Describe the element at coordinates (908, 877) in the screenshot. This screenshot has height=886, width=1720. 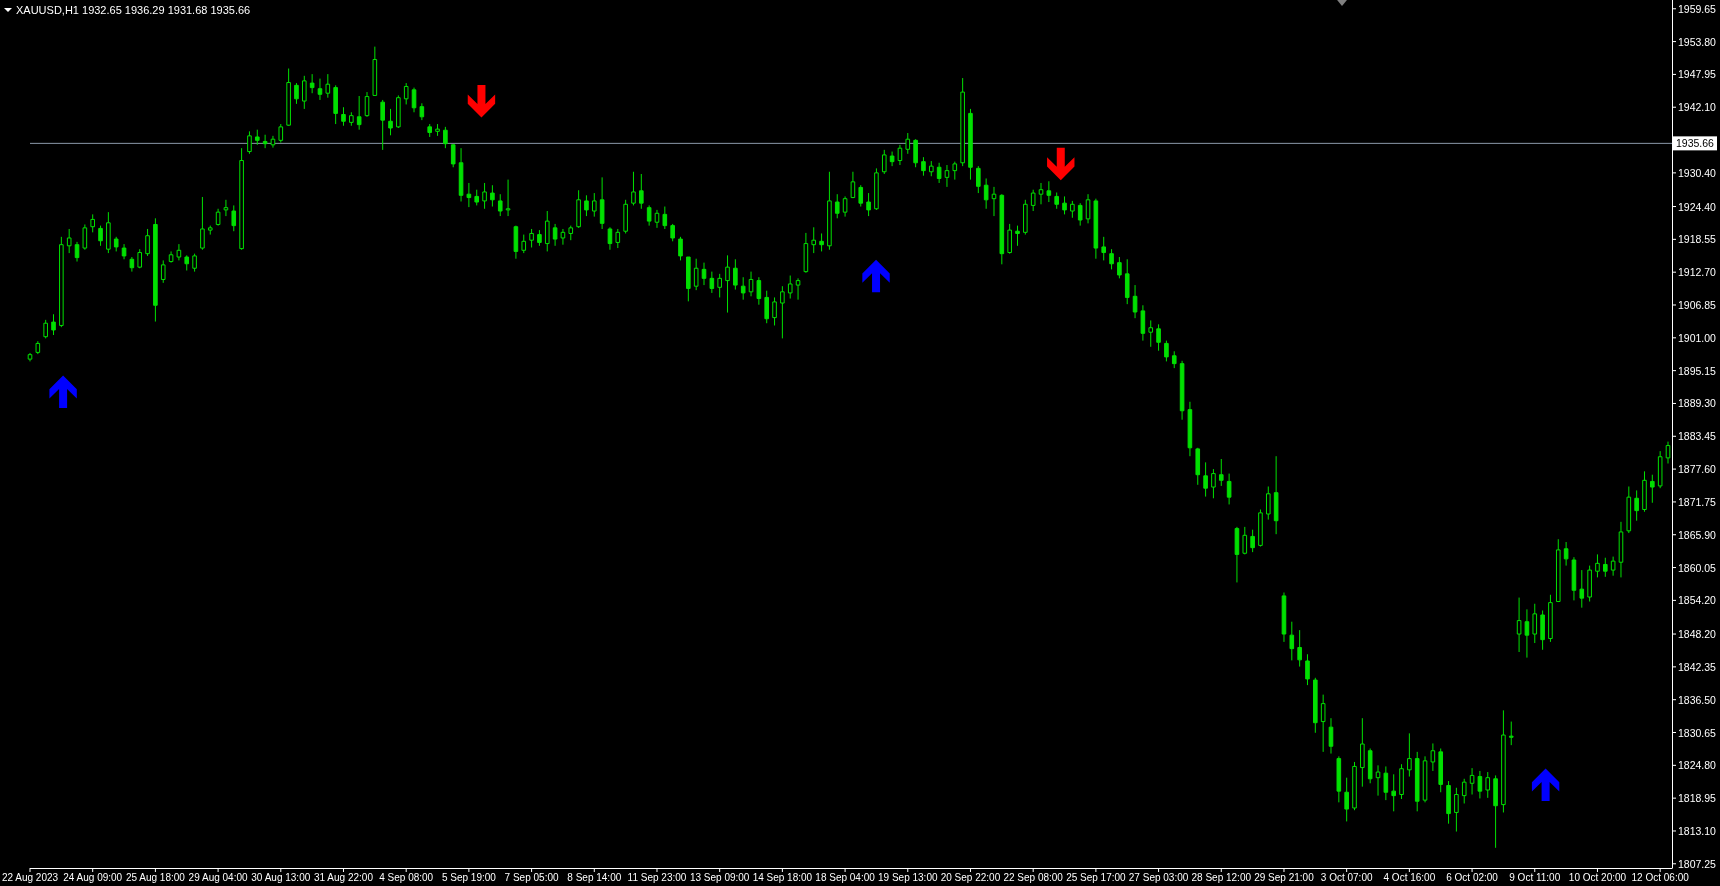
I see `x-tick-label: 19 Sep 13:00` at that location.